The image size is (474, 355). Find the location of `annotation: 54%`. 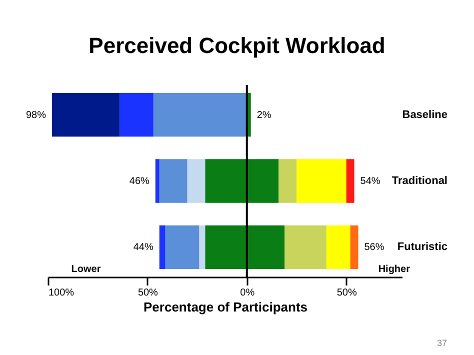

annotation: 54% is located at coordinates (370, 181).